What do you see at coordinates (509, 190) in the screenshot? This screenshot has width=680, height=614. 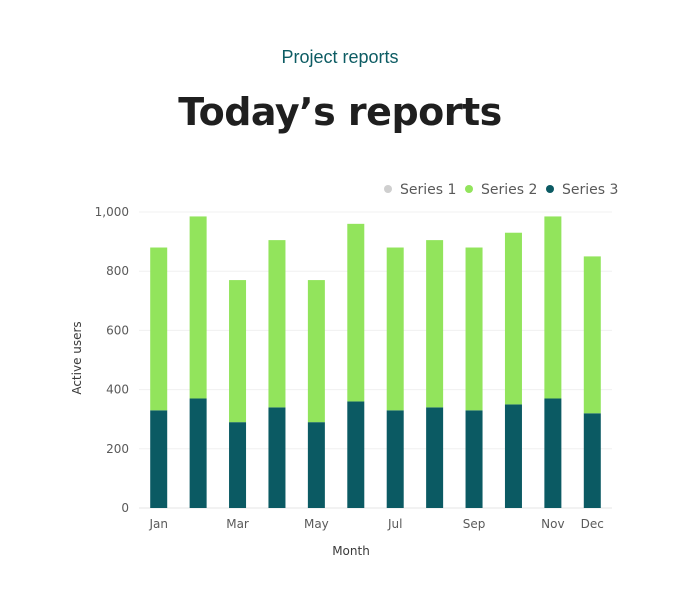 I see `legend-label: Series 2` at bounding box center [509, 190].